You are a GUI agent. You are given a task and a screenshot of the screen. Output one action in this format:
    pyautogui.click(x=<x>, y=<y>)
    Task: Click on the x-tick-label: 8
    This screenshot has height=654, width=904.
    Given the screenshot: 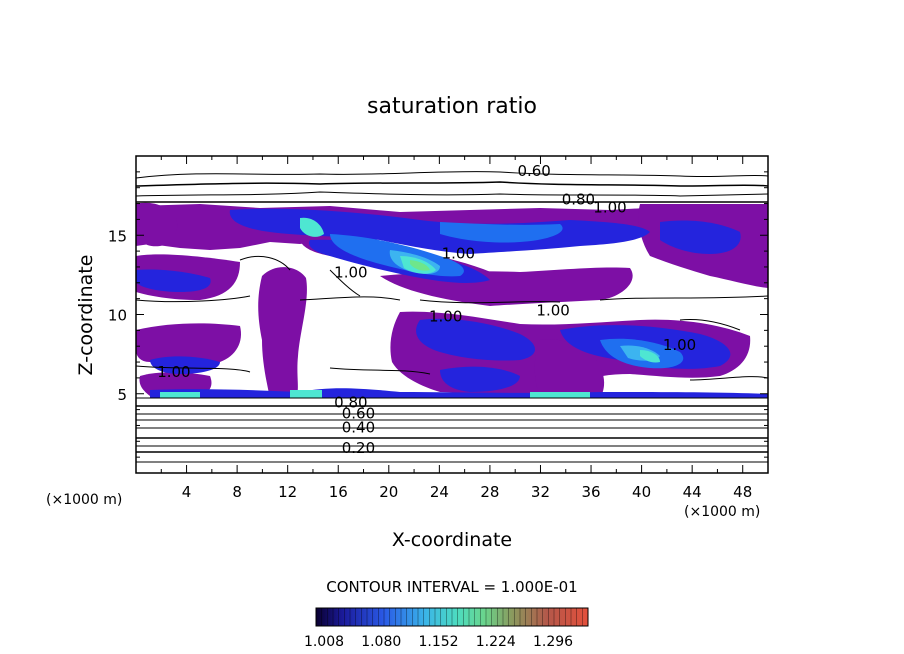 What is the action you would take?
    pyautogui.click(x=237, y=492)
    